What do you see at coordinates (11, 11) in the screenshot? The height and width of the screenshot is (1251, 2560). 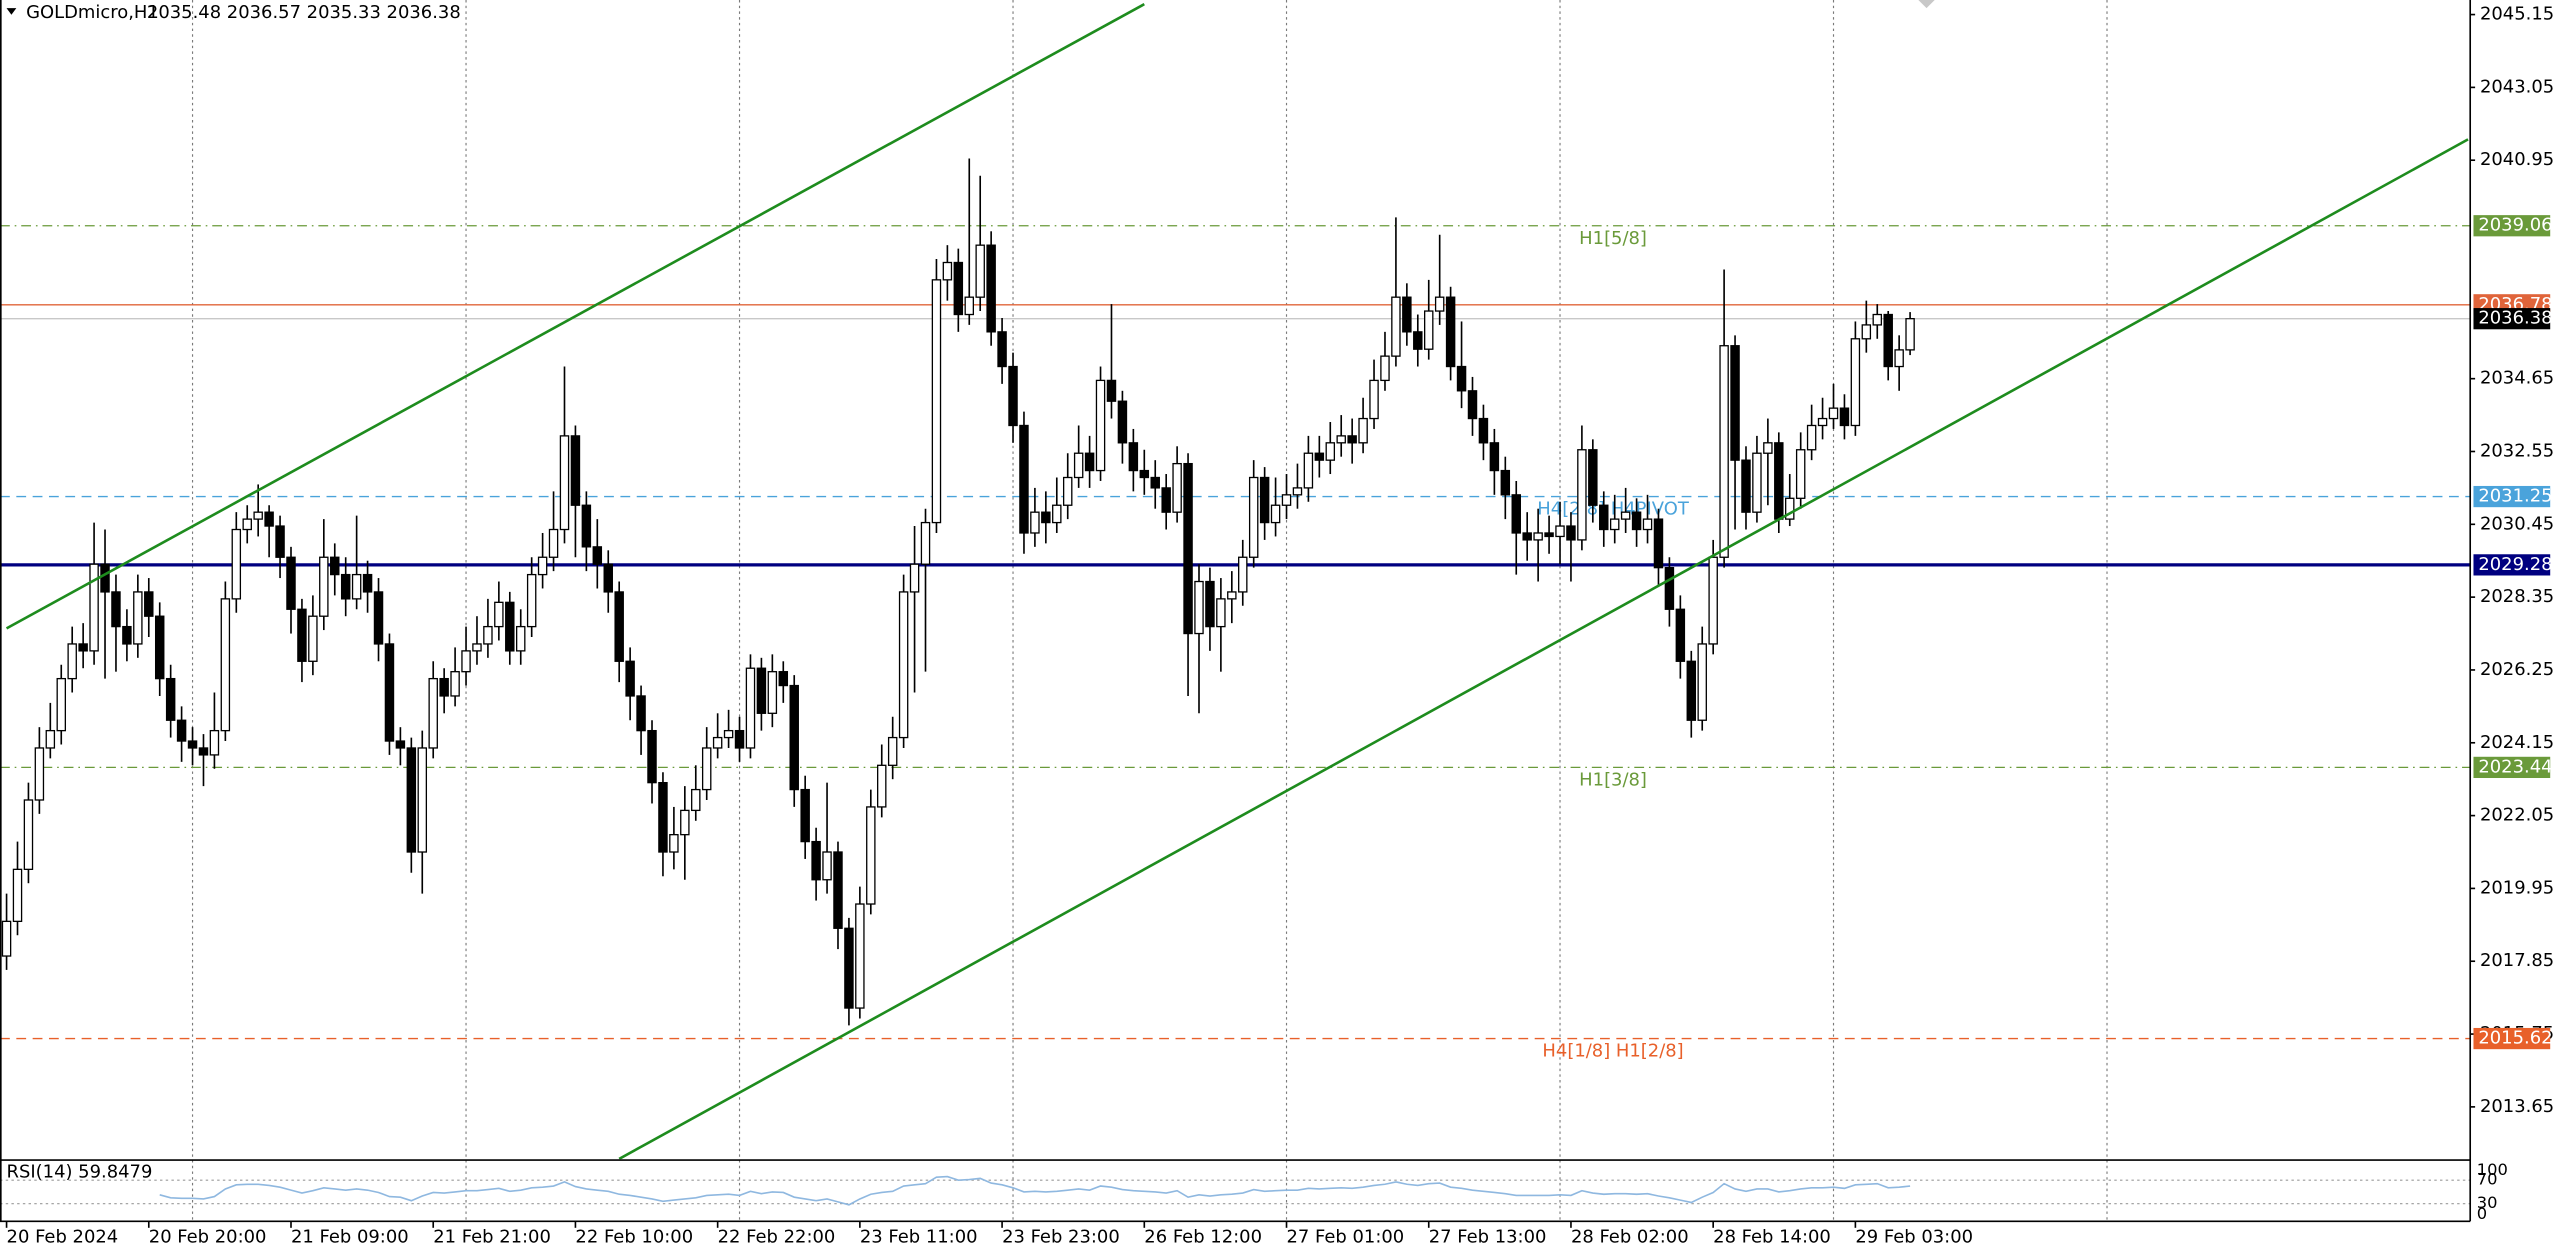 I see `menu-arrow` at bounding box center [11, 11].